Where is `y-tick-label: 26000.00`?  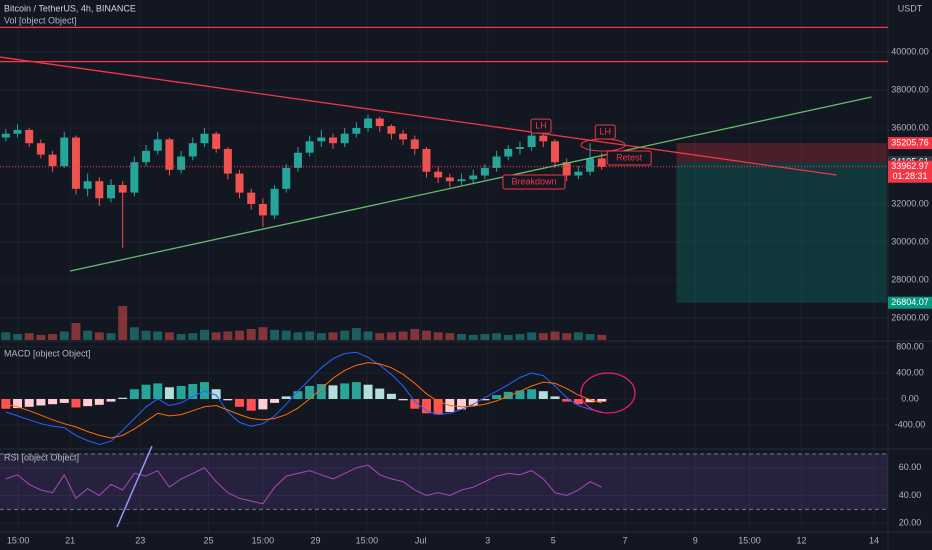 y-tick-label: 26000.00 is located at coordinates (910, 317).